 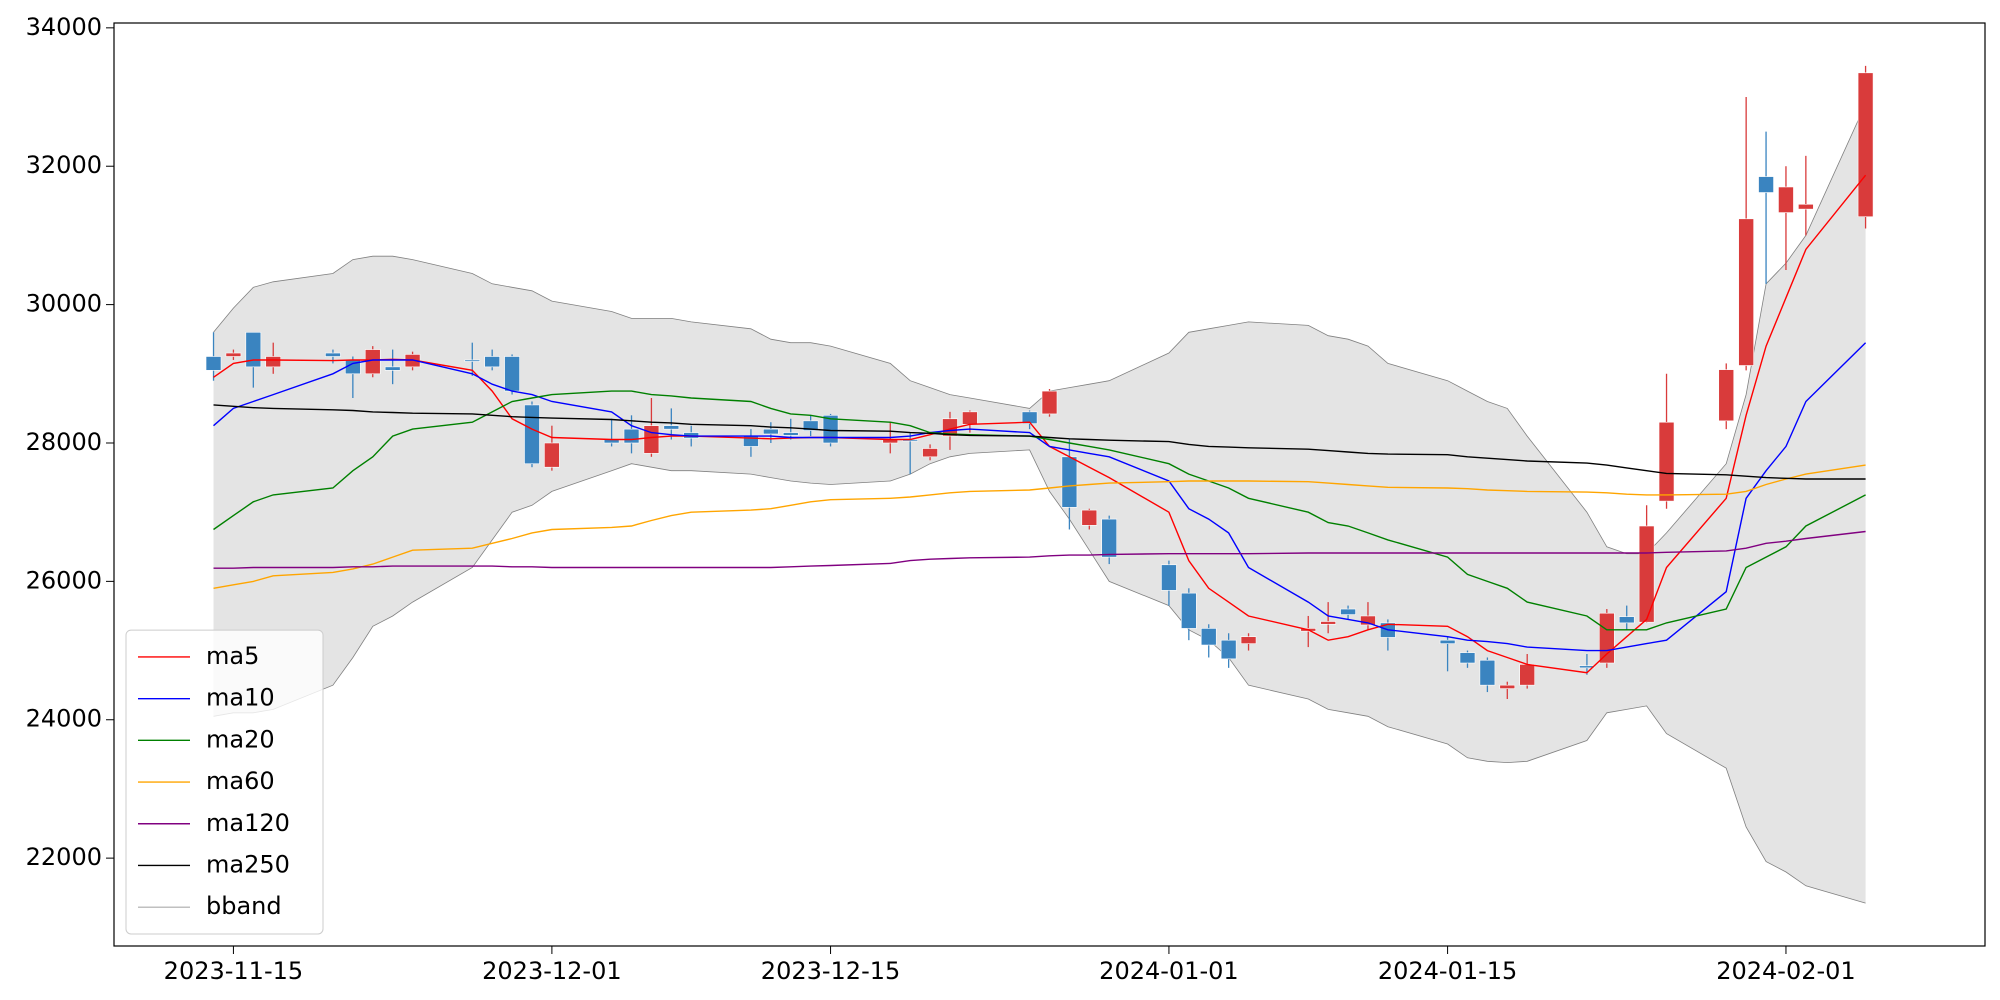 I want to click on x-tick-label: 2023-11-15, so click(x=233, y=971).